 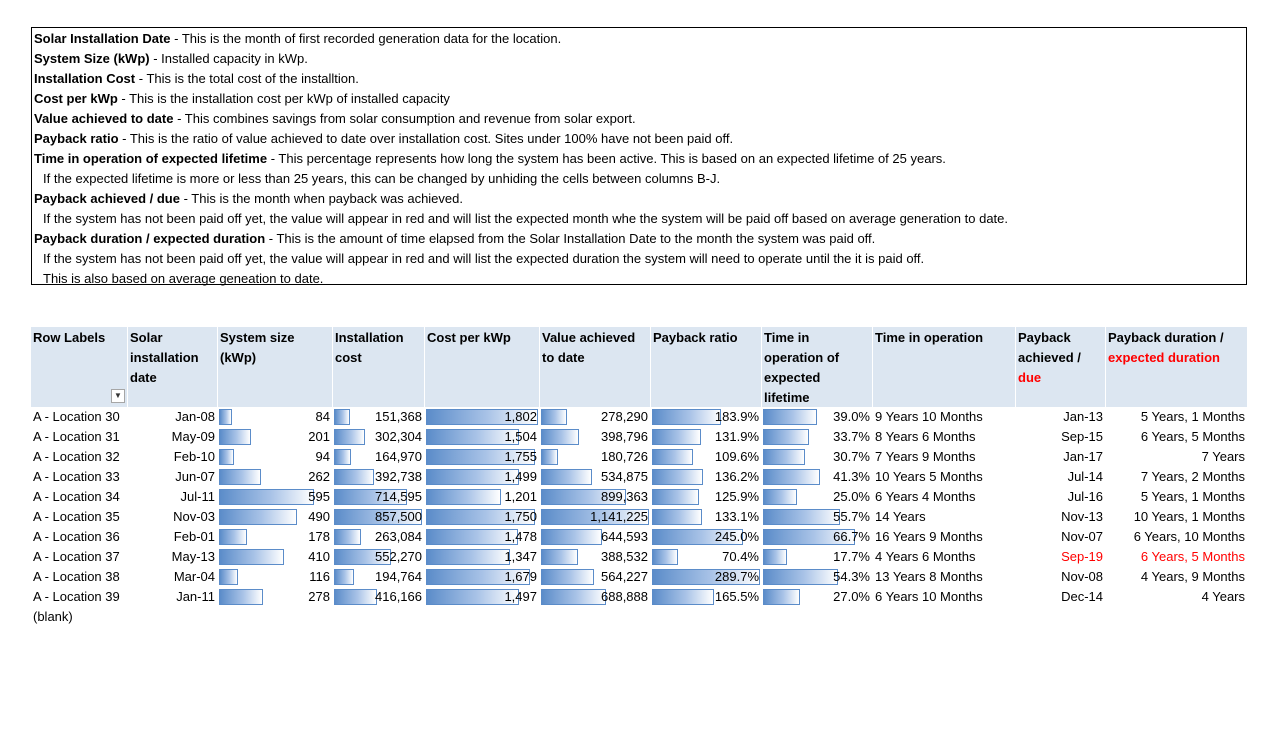 I want to click on installation-cost-cell: 194,764, so click(x=378, y=577).